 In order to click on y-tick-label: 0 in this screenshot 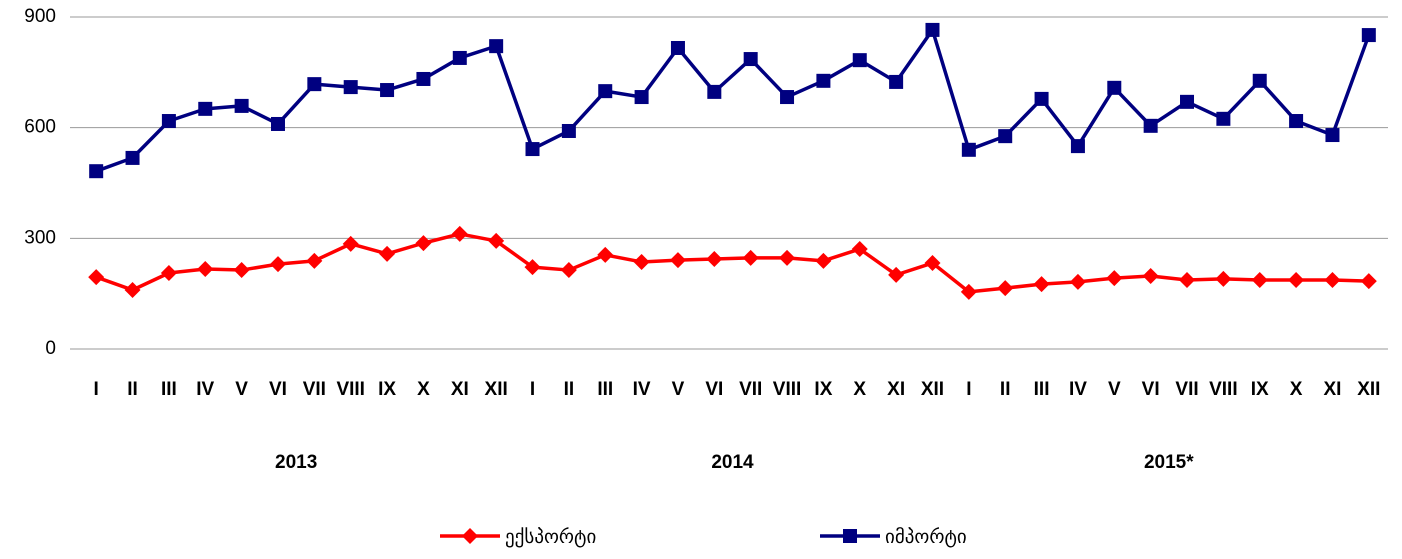, I will do `click(50, 348)`.